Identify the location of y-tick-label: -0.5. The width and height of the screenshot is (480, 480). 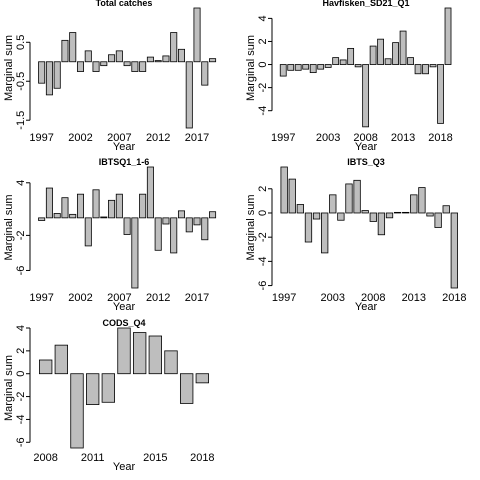
(21, 81).